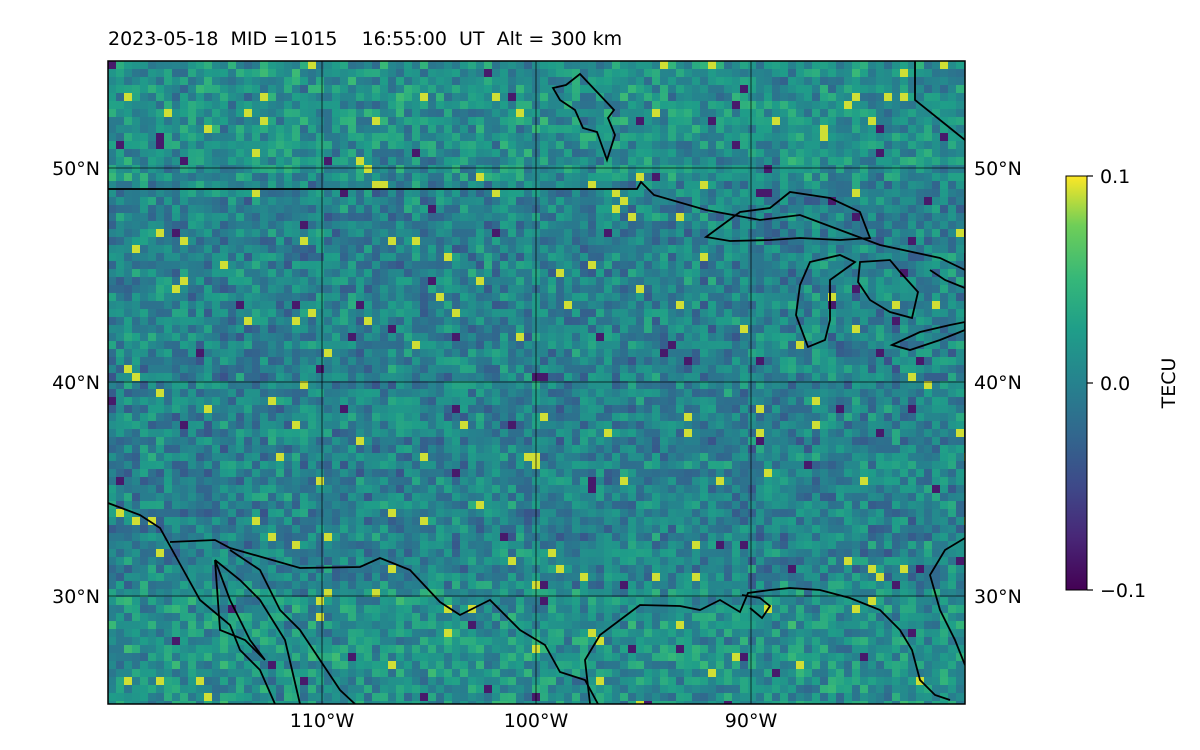 The image size is (1200, 750). Describe the element at coordinates (1115, 384) in the screenshot. I see `colorbar-tick-label: 0.0` at that location.